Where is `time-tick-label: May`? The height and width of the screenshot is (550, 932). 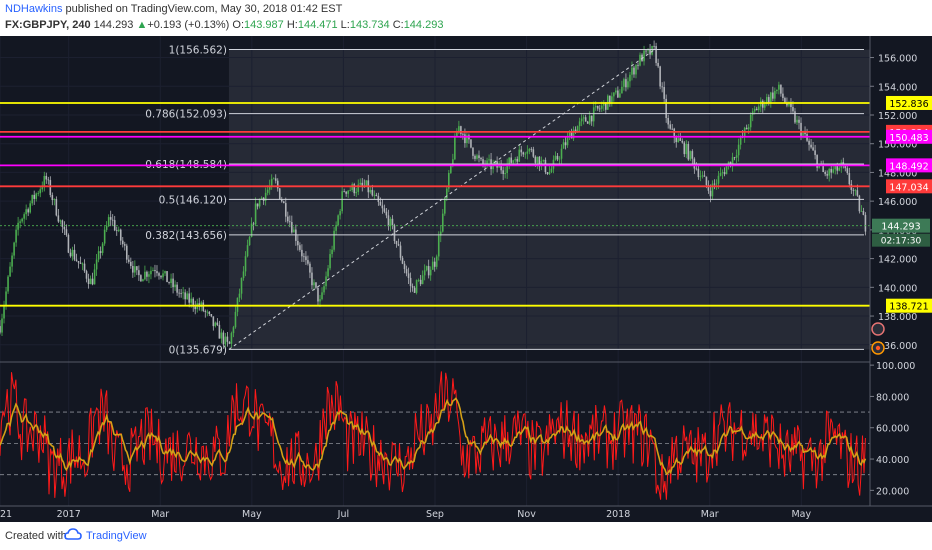
time-tick-label: May is located at coordinates (252, 514).